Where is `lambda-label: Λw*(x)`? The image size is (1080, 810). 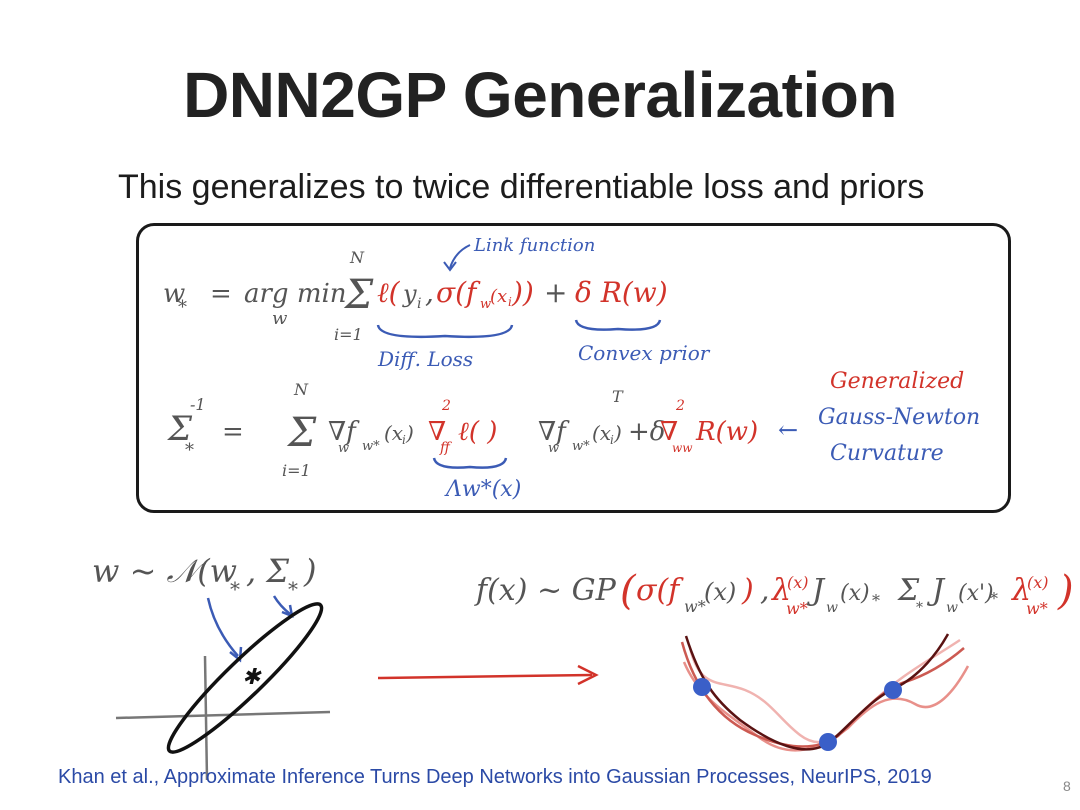 lambda-label: Λw*(x) is located at coordinates (482, 489).